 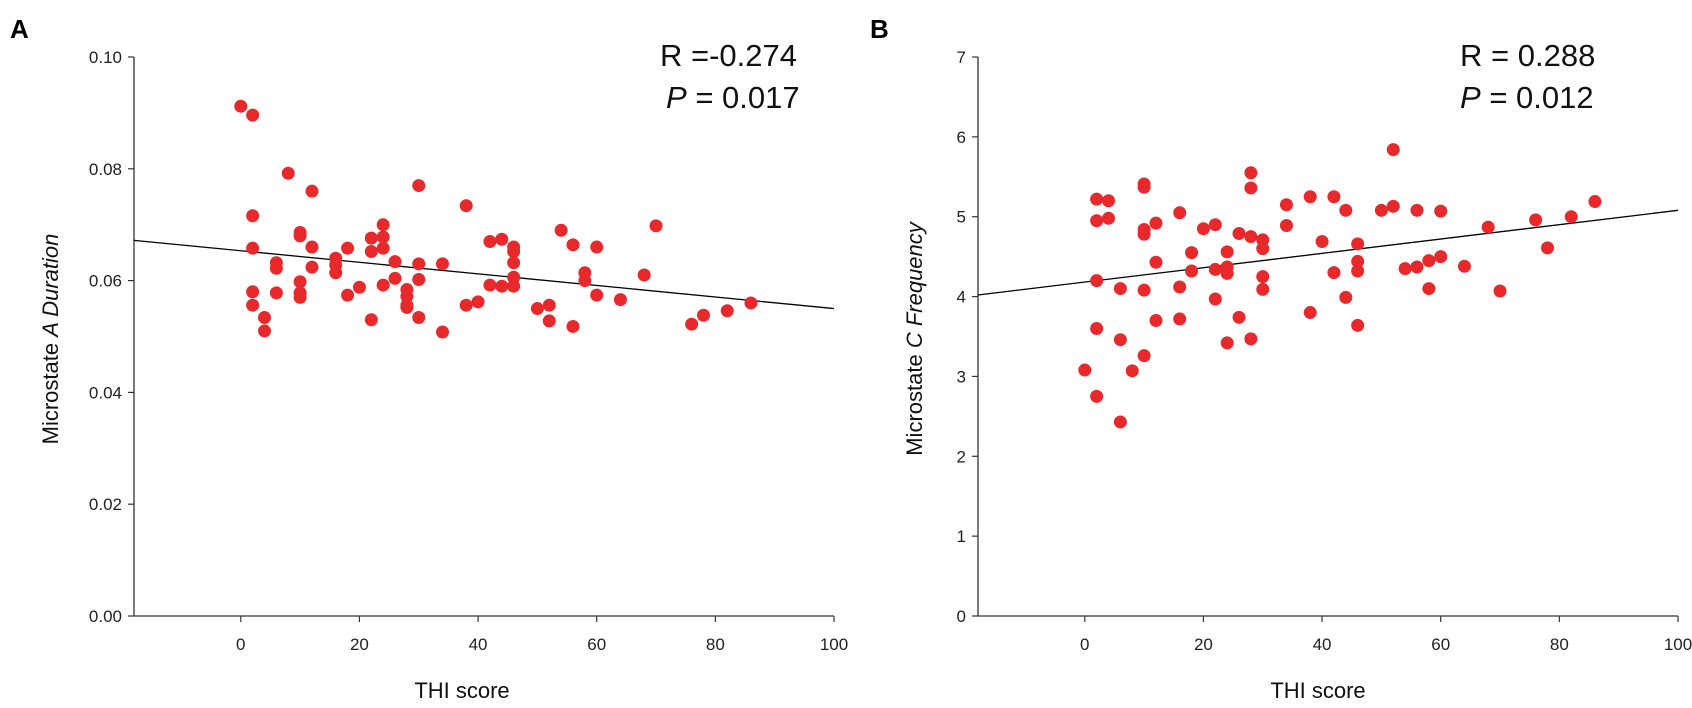 What do you see at coordinates (1678, 644) in the screenshot?
I see `x-tick-label-b: 100` at bounding box center [1678, 644].